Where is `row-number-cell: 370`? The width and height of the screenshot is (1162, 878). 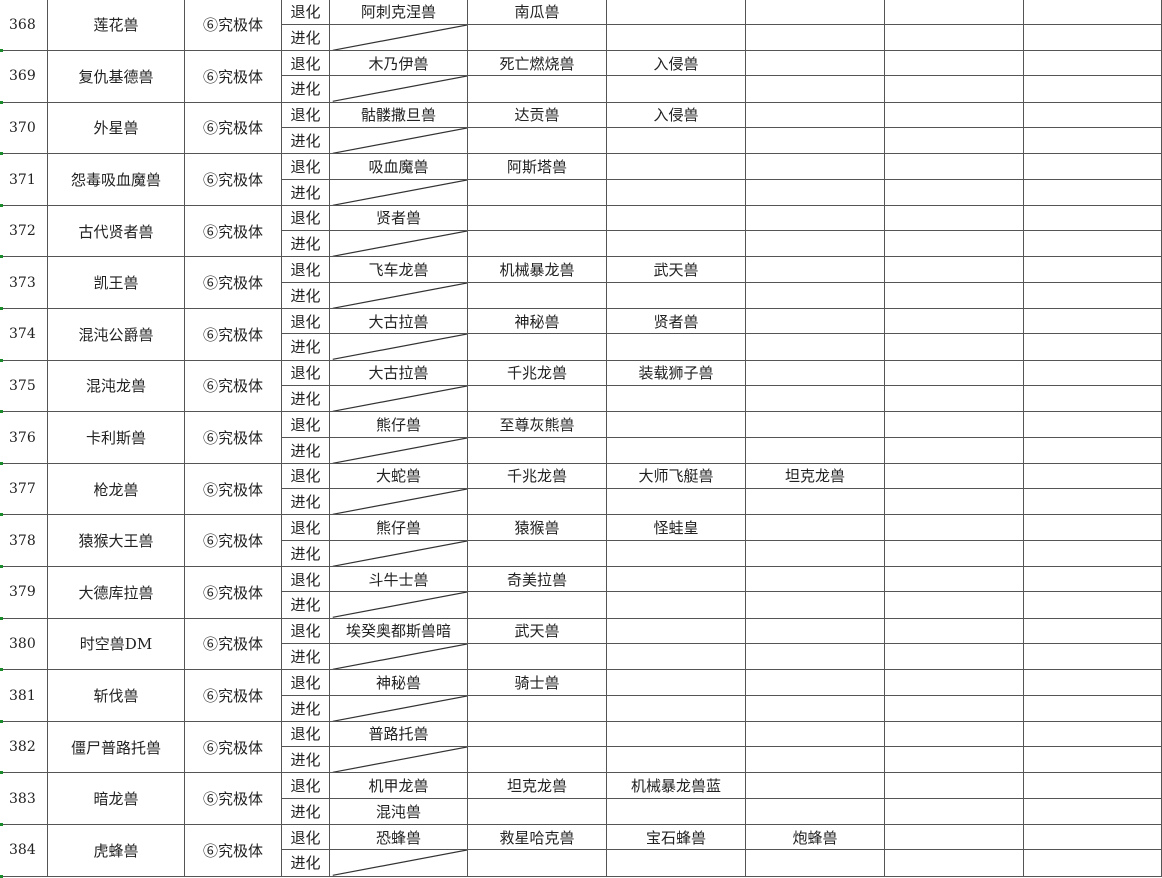 row-number-cell: 370 is located at coordinates (24, 128).